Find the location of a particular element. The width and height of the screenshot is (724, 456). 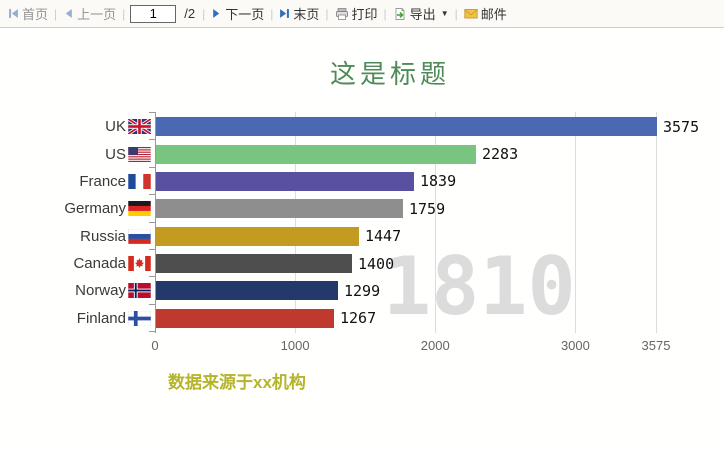

mail-button: 邮件 is located at coordinates (485, 13).